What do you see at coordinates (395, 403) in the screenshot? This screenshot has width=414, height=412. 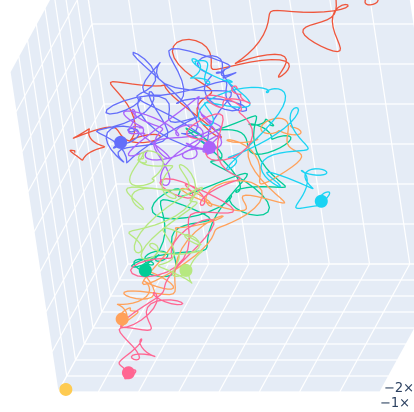 I see `tick-label-2: −1×` at bounding box center [395, 403].